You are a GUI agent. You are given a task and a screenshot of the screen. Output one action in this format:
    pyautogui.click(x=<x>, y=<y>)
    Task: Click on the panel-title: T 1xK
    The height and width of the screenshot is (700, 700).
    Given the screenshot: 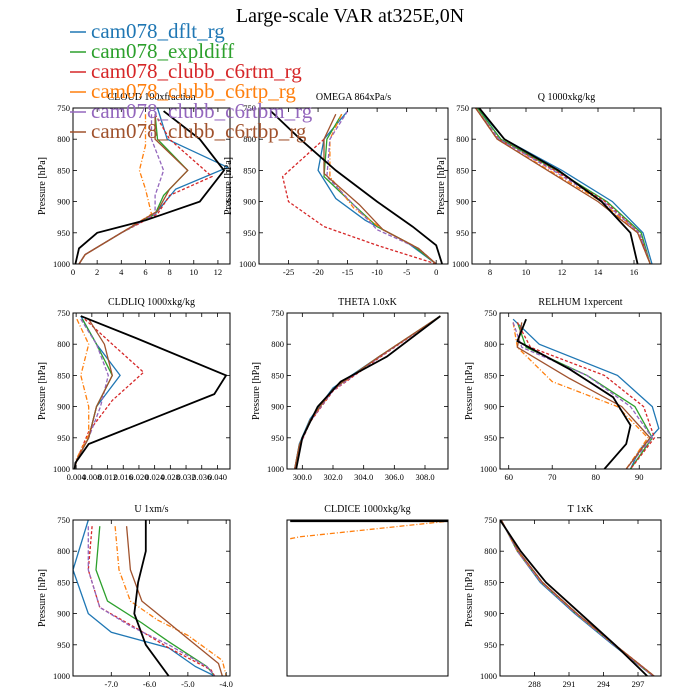 What is the action you would take?
    pyautogui.click(x=581, y=509)
    